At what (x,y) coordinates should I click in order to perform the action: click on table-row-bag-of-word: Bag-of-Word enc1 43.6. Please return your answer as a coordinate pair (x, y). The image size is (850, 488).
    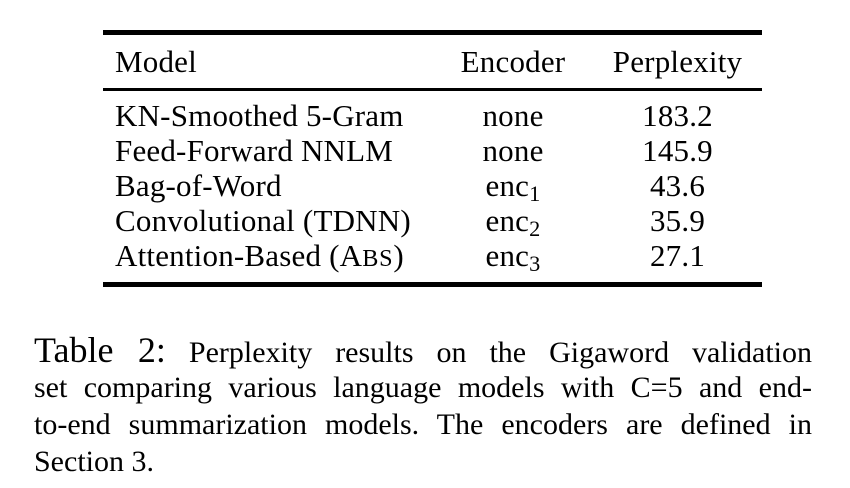
    Looking at the image, I should click on (432, 186).